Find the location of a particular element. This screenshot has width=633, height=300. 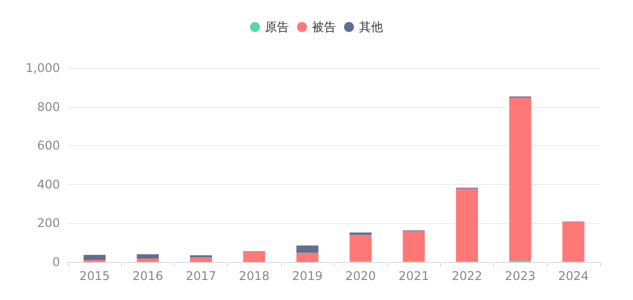

x-tick-label: 2020 is located at coordinates (360, 276).